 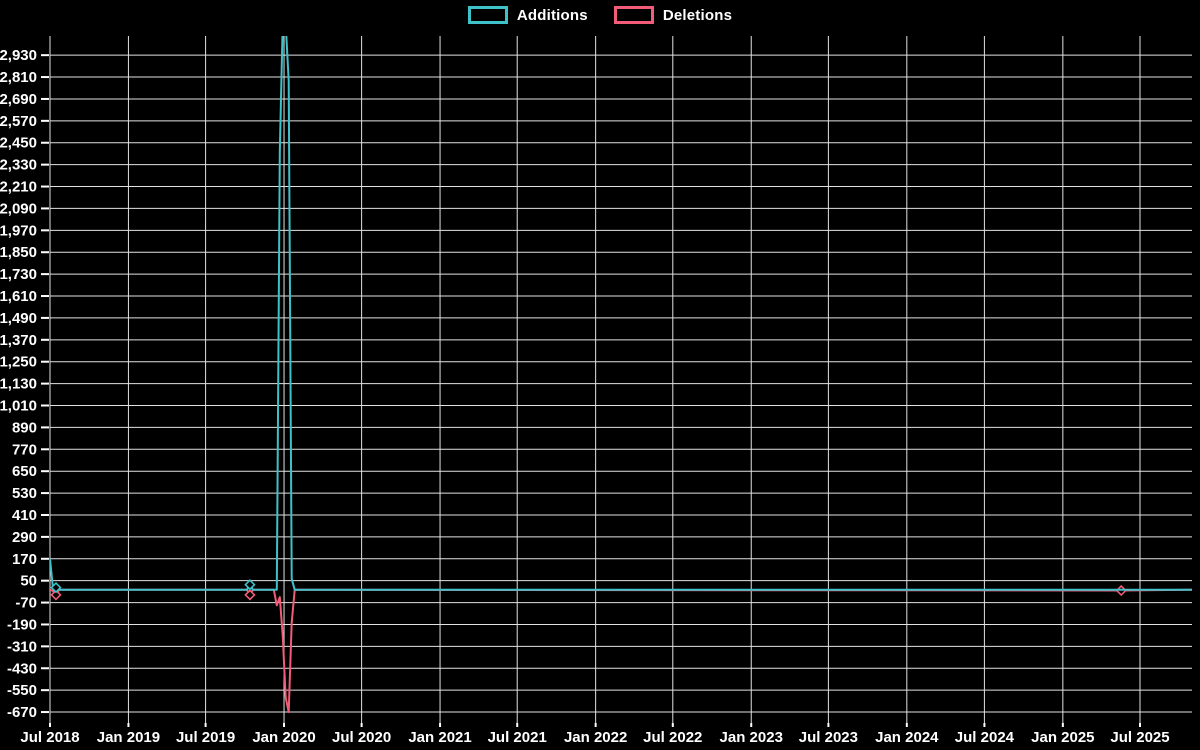 I want to click on x-tick-label: Jul 2019, so click(x=205, y=737).